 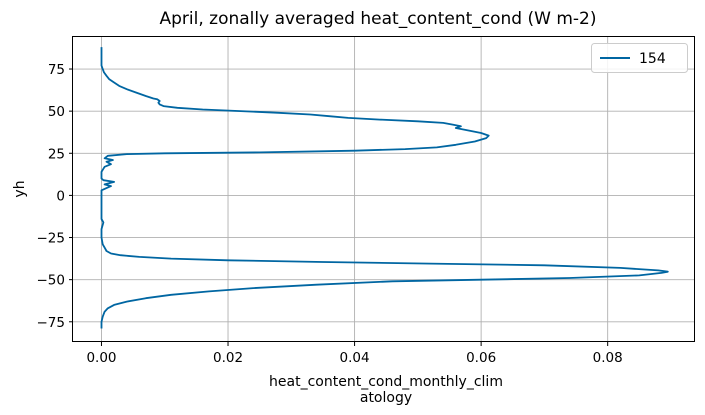 What do you see at coordinates (56, 112) in the screenshot?
I see `y-tick-label: 50` at bounding box center [56, 112].